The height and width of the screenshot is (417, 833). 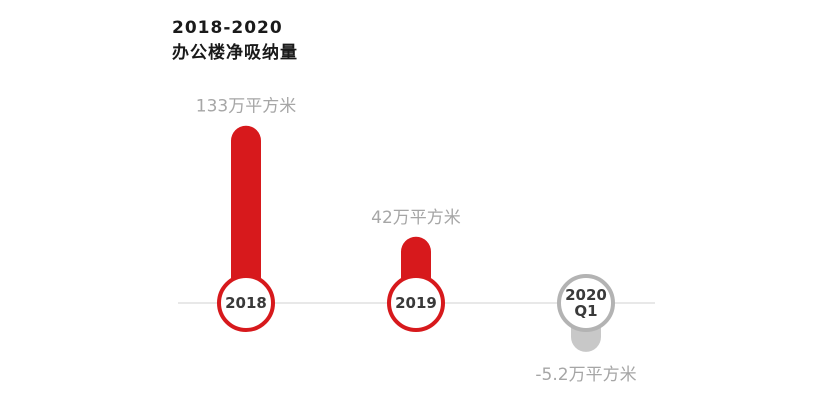 What do you see at coordinates (235, 52) in the screenshot?
I see `chart-title-line2: 办公楼净吸纳量` at bounding box center [235, 52].